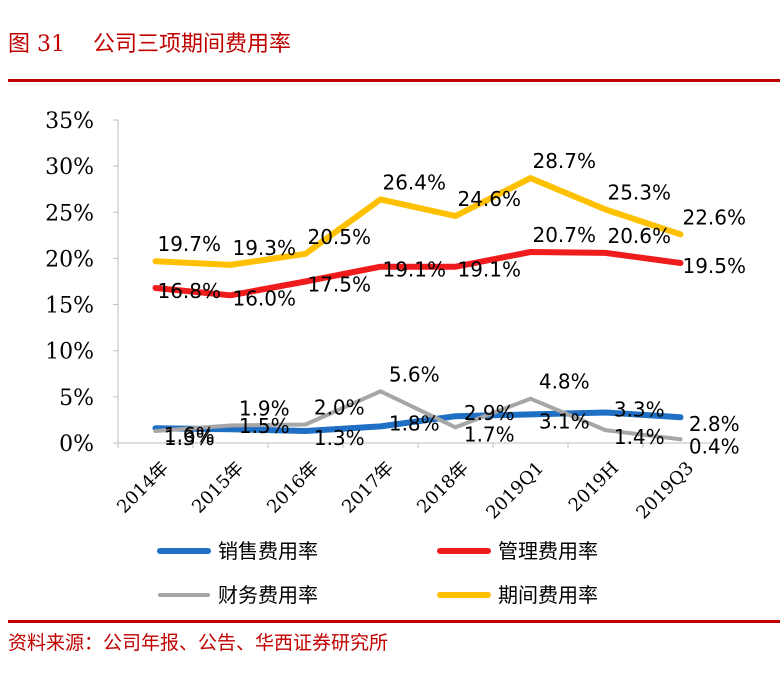 The width and height of the screenshot is (784, 673). What do you see at coordinates (268, 551) in the screenshot?
I see `legend-entry: 销售费用率` at bounding box center [268, 551].